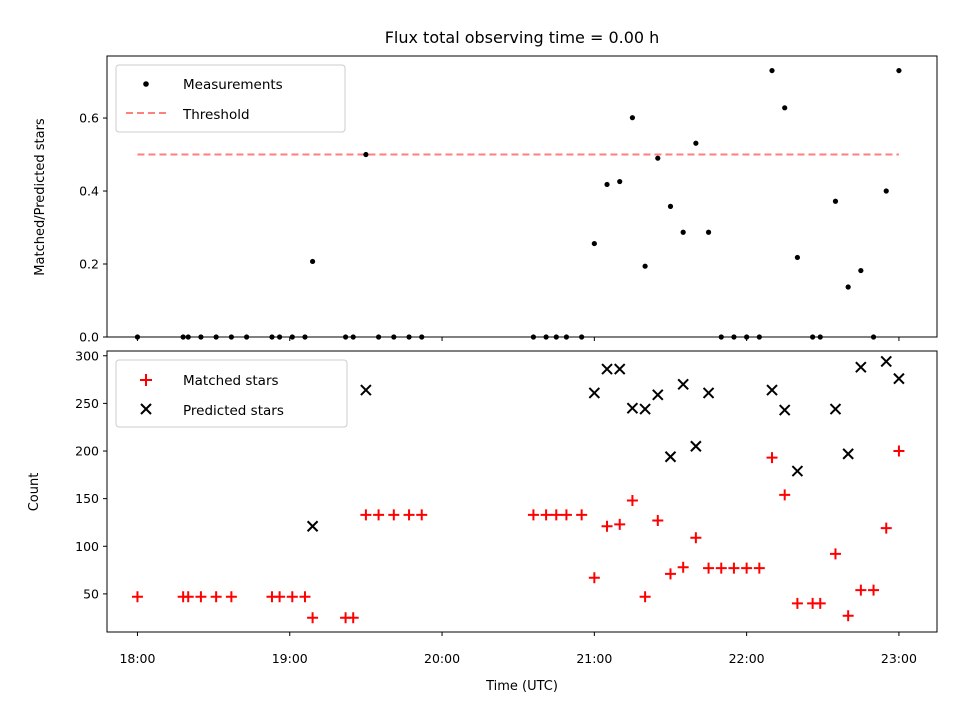 The image size is (960, 720). Describe the element at coordinates (442, 658) in the screenshot. I see `x-tick-label: 20:00` at that location.